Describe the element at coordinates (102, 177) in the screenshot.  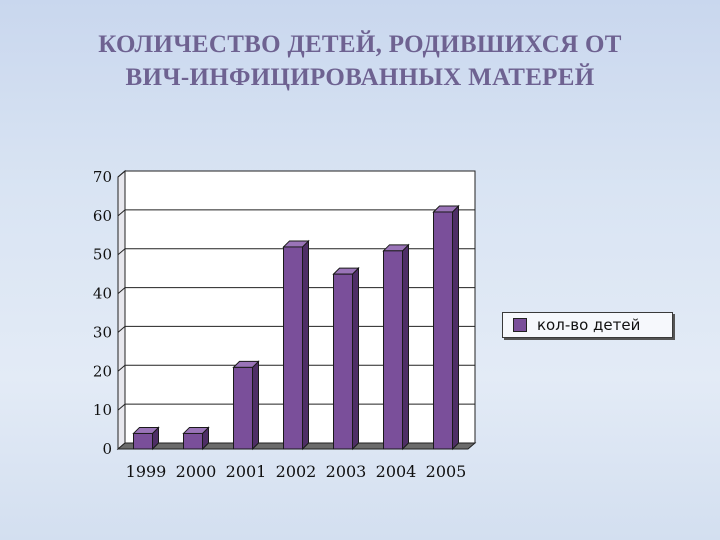
I see `y-tick-label: 70` at that location.